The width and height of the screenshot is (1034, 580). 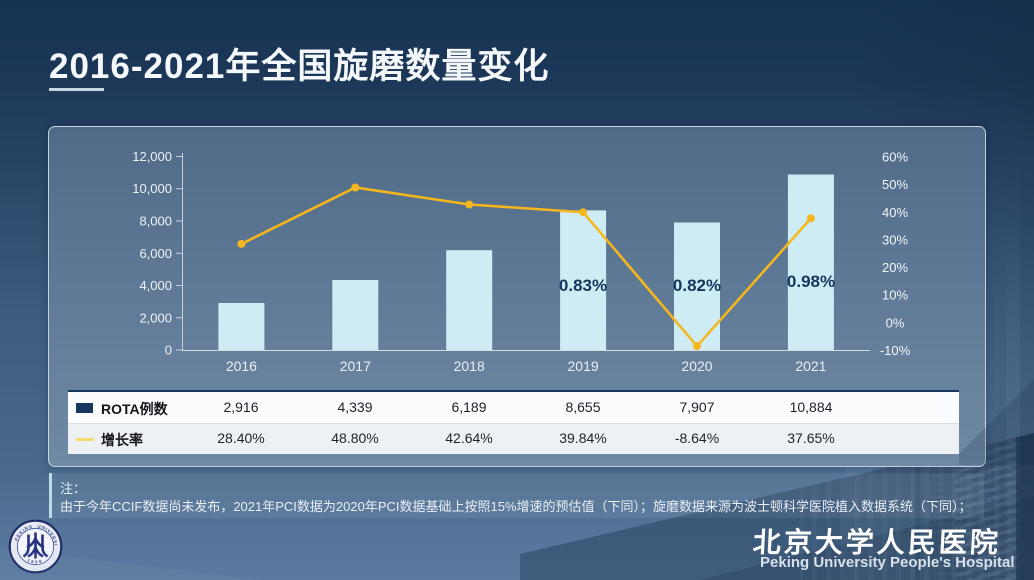 I want to click on svg-text: 20%, so click(x=895, y=267).